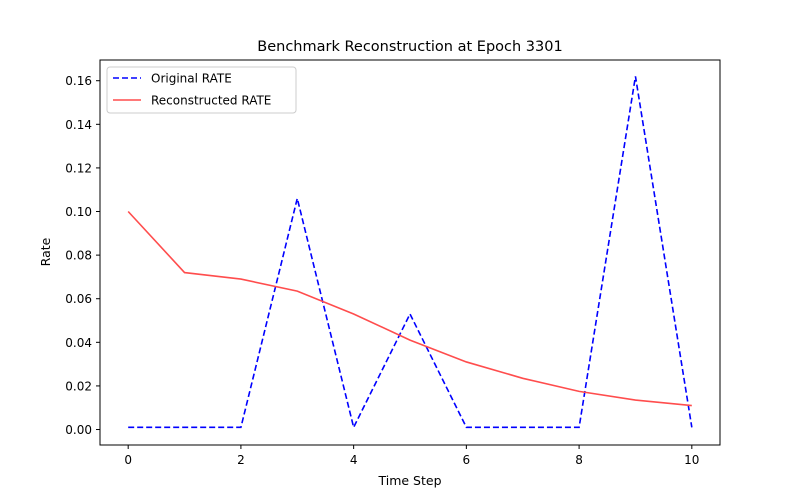  What do you see at coordinates (128, 460) in the screenshot?
I see `x-tick-label: 0` at bounding box center [128, 460].